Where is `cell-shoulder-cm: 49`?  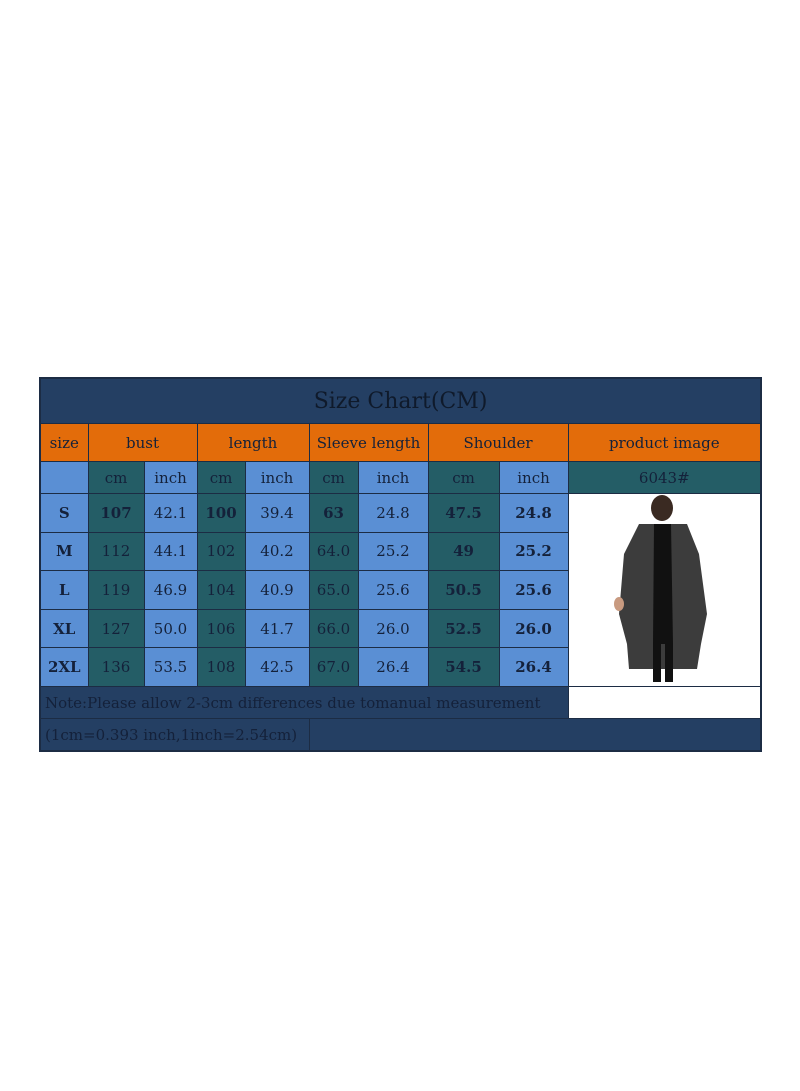 cell-shoulder-cm: 49 is located at coordinates (463, 551).